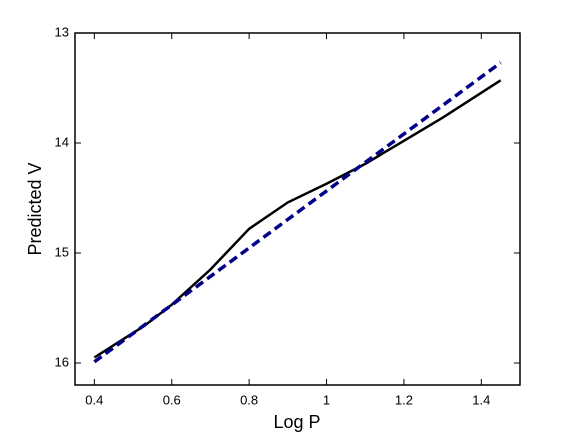 The image size is (580, 441). Describe the element at coordinates (62, 251) in the screenshot. I see `y-tick-label: 15` at that location.